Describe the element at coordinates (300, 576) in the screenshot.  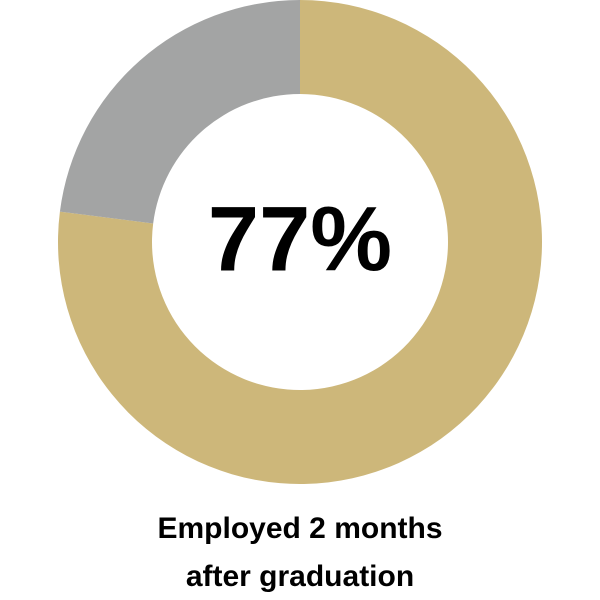
I see `caption-line: after graduation` at that location.